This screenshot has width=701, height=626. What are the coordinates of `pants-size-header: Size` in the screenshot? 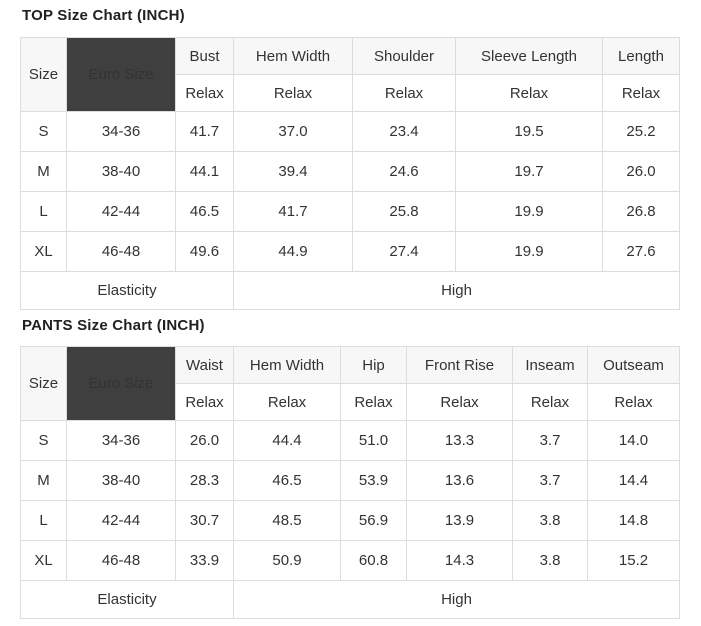 It's located at (43, 383).